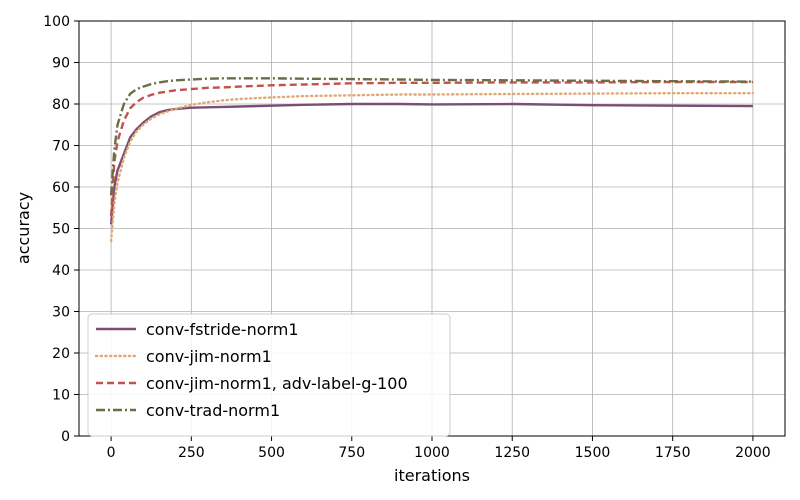 Image resolution: width=800 pixels, height=500 pixels. What do you see at coordinates (61, 147) in the screenshot?
I see `y-tick-label: 70` at bounding box center [61, 147].